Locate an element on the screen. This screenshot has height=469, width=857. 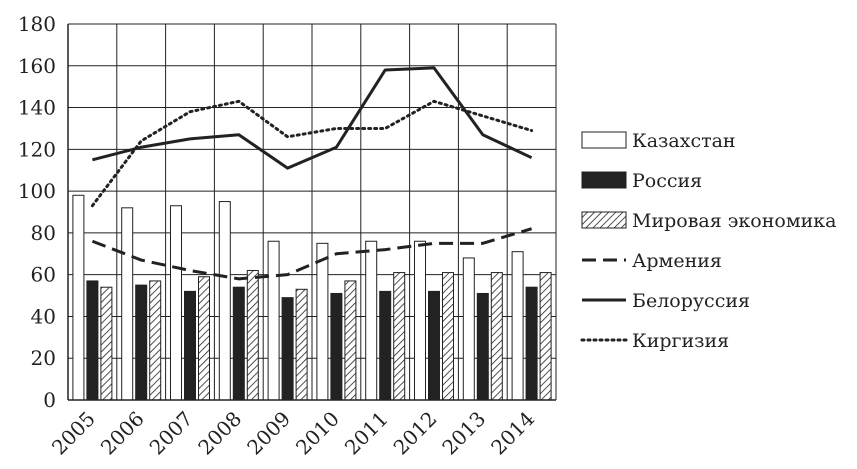
y-tick-label: 0 is located at coordinates (49, 400).